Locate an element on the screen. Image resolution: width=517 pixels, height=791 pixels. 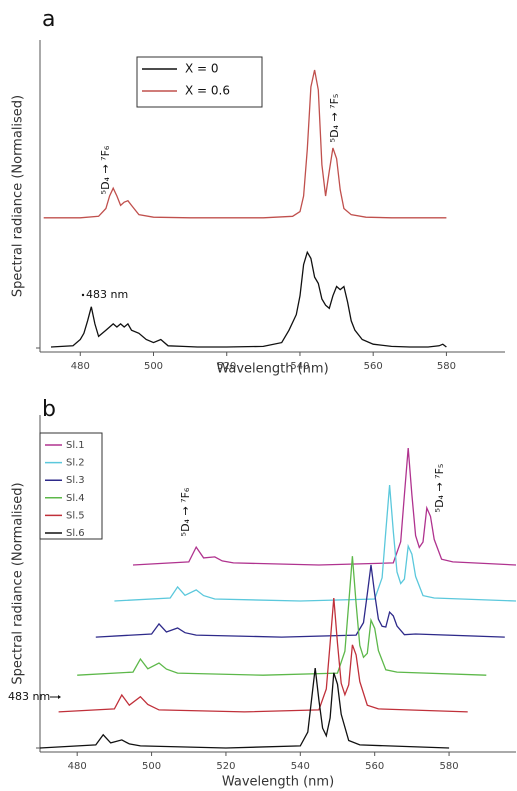
legend-label: Sl.4 is located at coordinates (75, 498).